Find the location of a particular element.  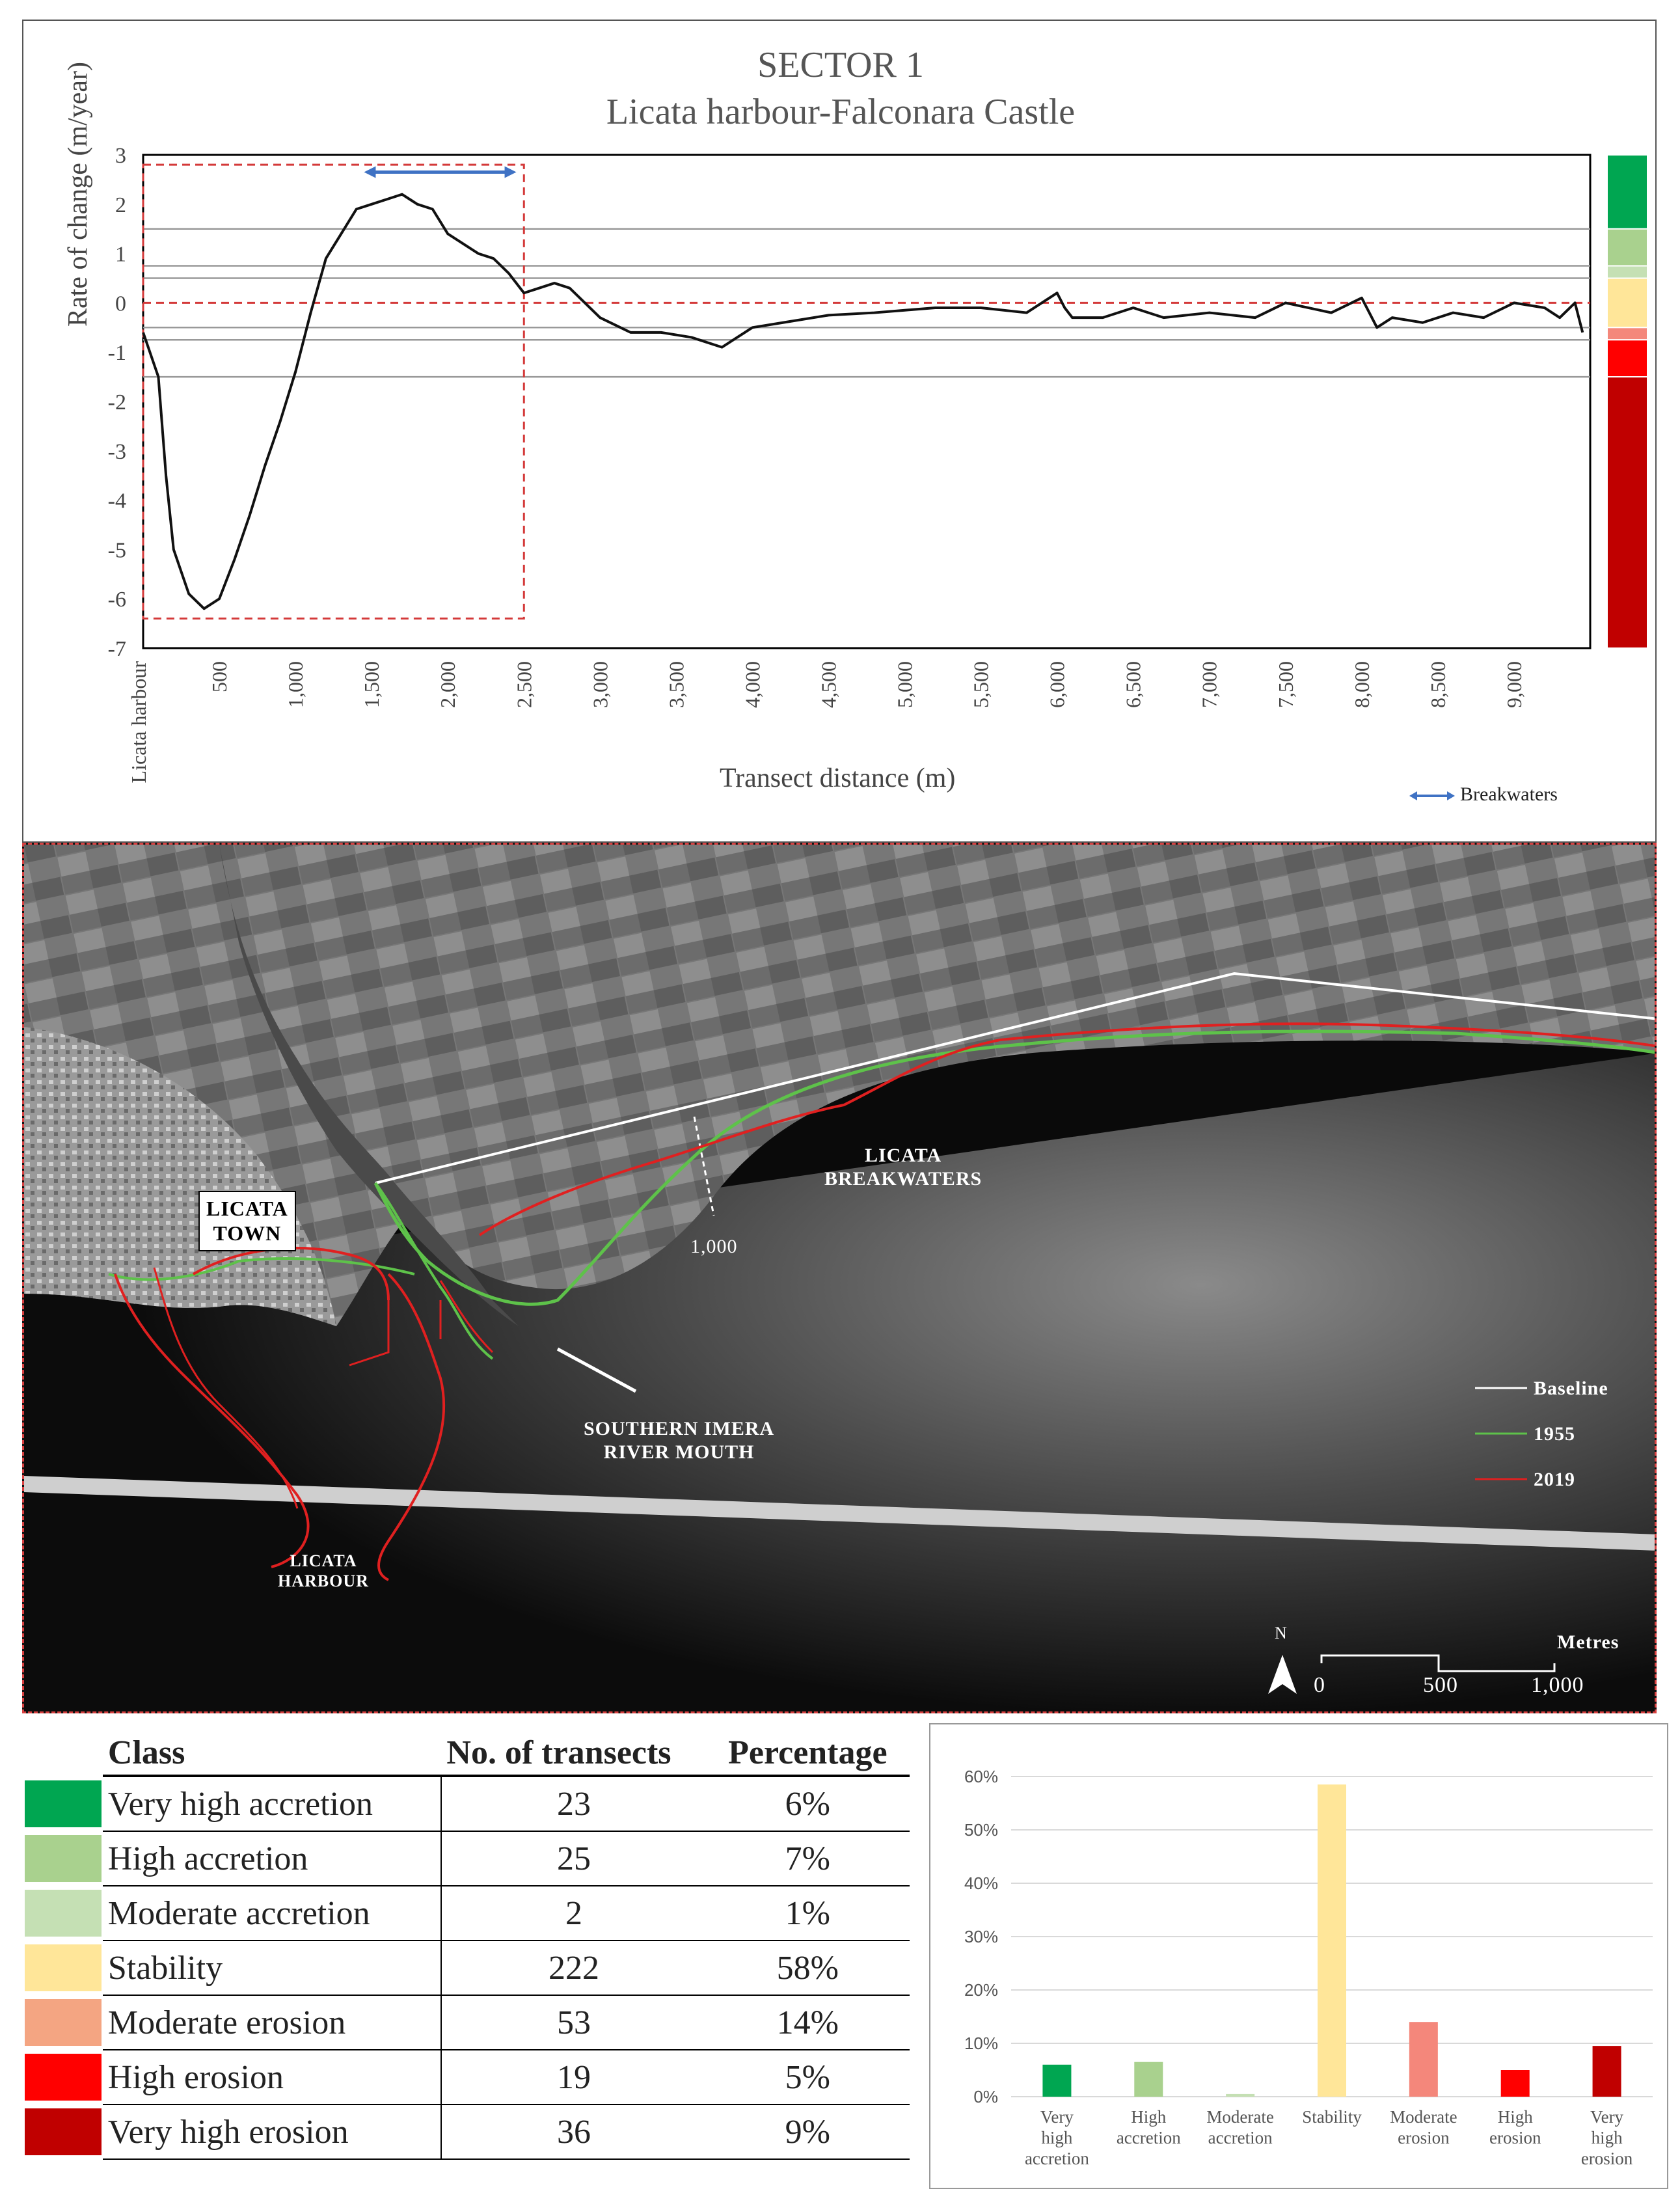

x-tick-label: 3,000 is located at coordinates (600, 684).